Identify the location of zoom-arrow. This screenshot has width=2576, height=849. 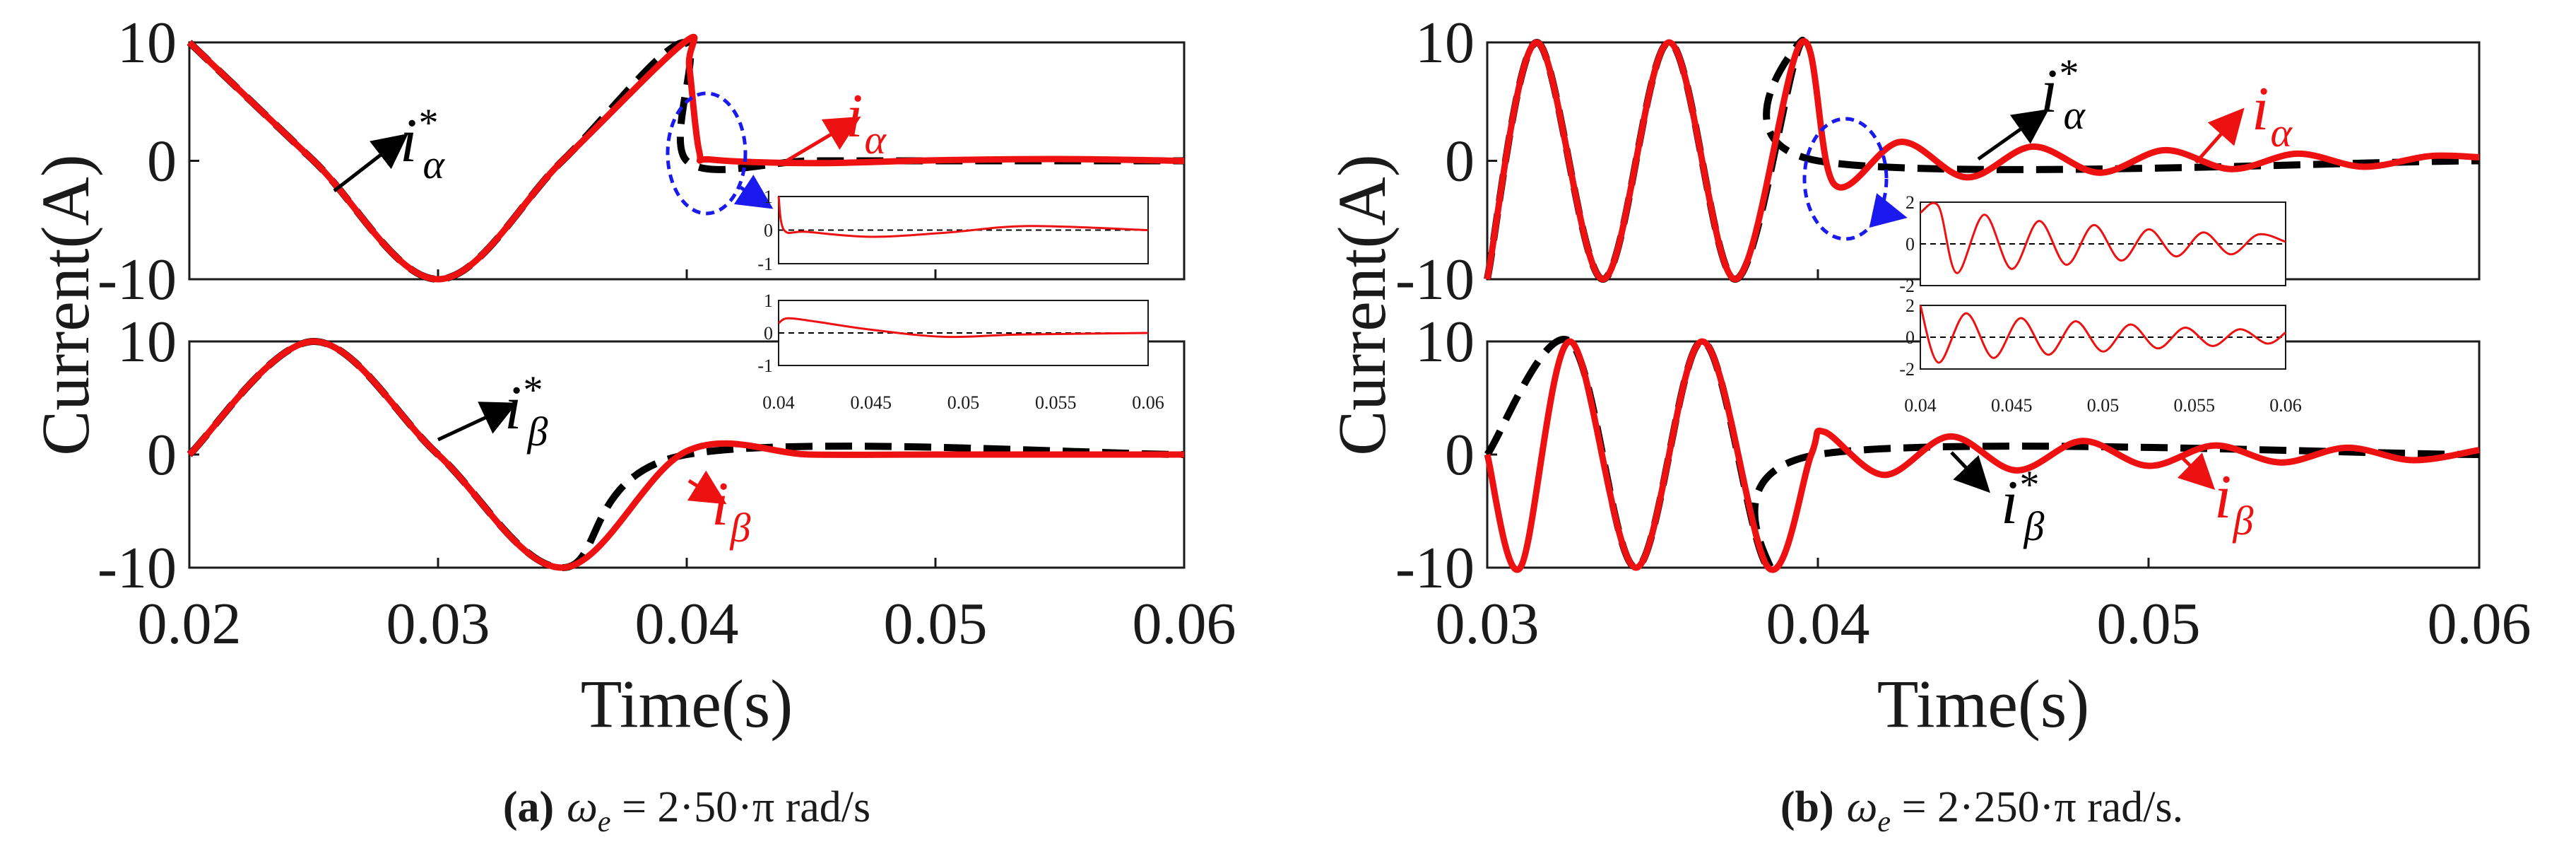
(753, 192).